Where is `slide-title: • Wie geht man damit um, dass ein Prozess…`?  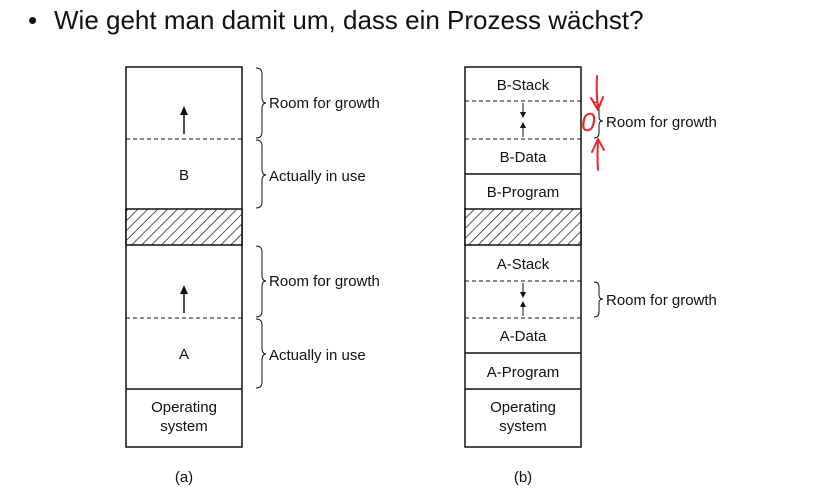
slide-title: • Wie geht man damit um, dass ein Prozess… is located at coordinates (336, 20).